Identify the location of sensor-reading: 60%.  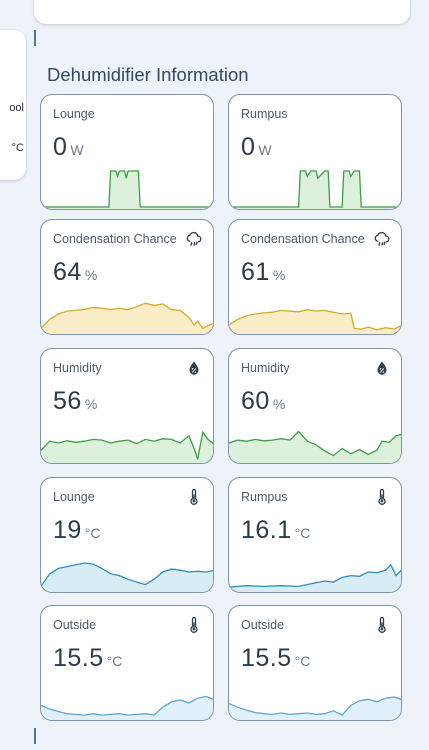
(263, 401).